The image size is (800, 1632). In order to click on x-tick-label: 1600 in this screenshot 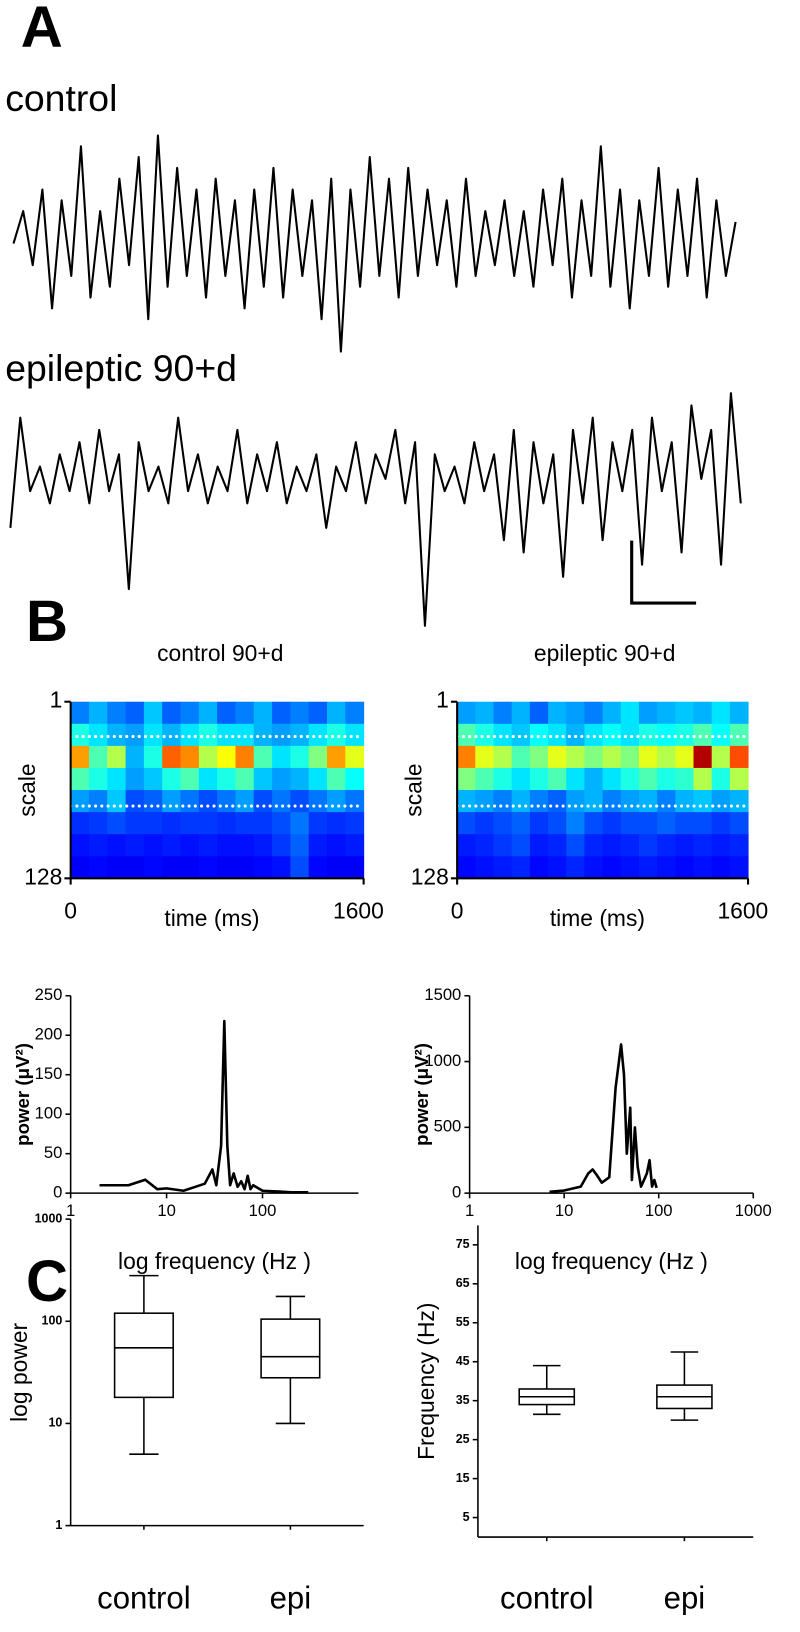, I will do `click(358, 911)`.